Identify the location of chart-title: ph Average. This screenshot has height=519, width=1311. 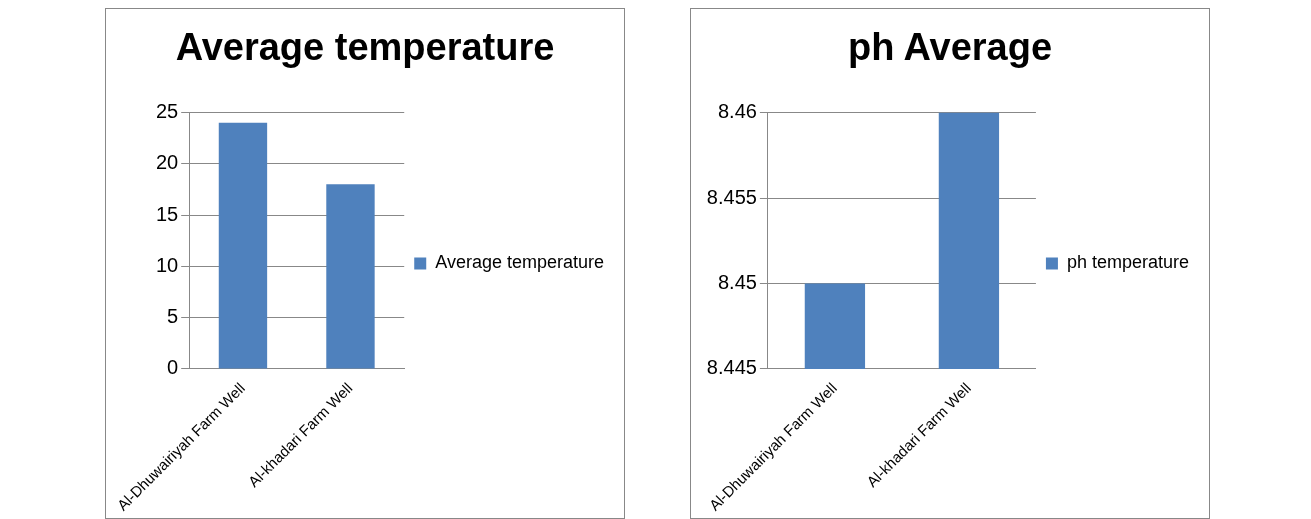
(950, 47).